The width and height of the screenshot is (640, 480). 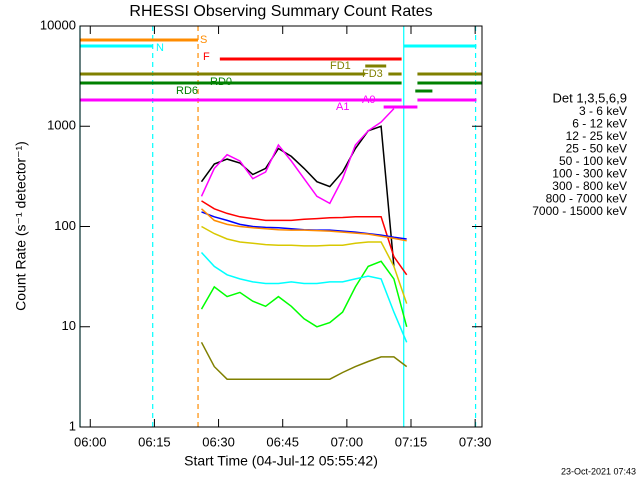 What do you see at coordinates (280, 11) in the screenshot?
I see `chart-title: RHESSI Observing Summary Count Rates` at bounding box center [280, 11].